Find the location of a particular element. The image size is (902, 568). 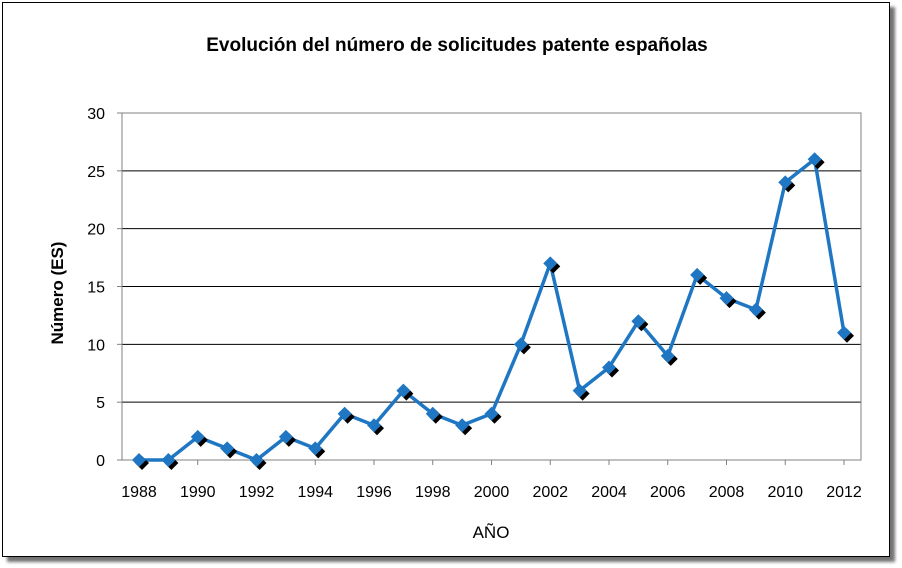

y-tick-label: 5 is located at coordinates (100, 403).